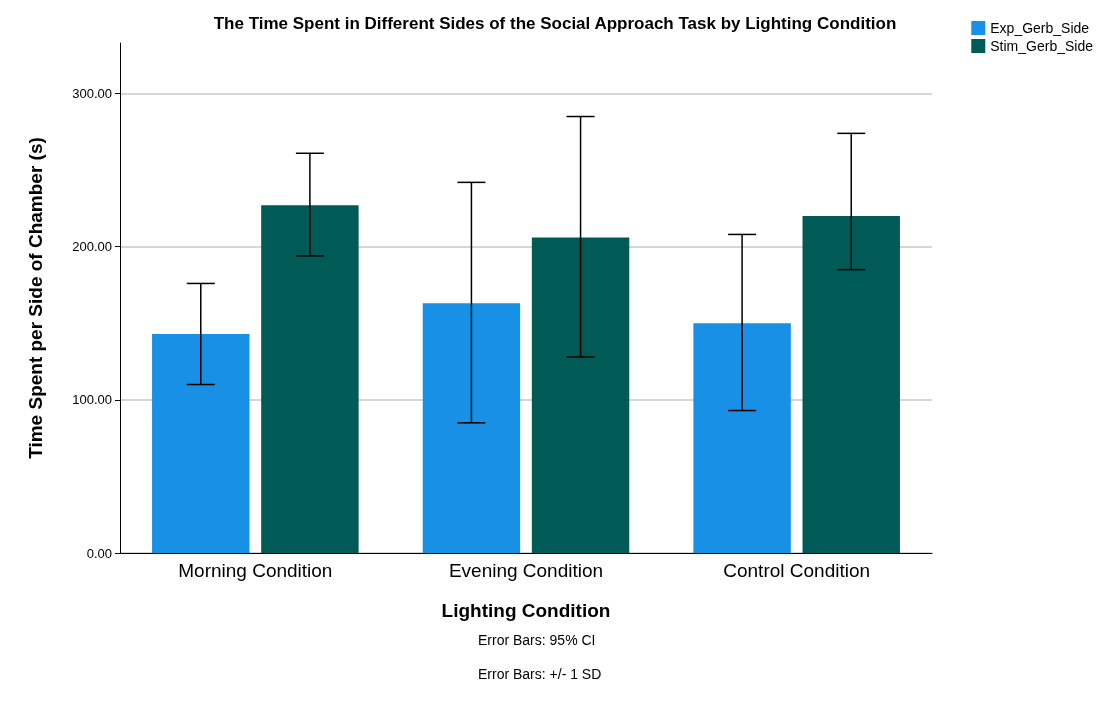  Describe the element at coordinates (92, 400) in the screenshot. I see `y-tick-label: 100.00` at that location.